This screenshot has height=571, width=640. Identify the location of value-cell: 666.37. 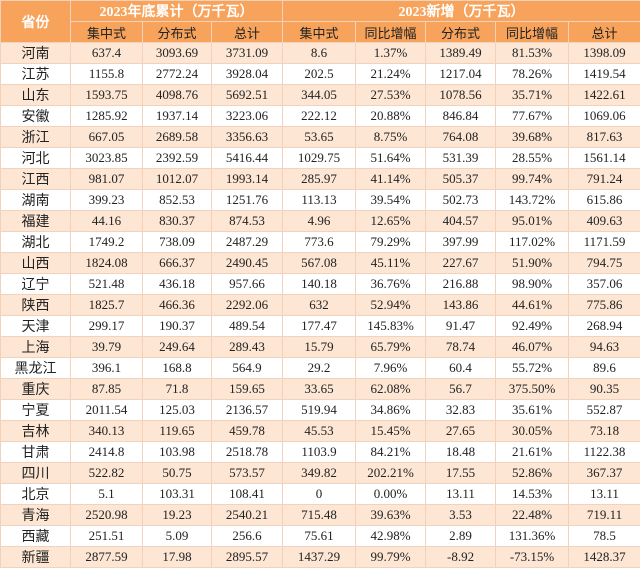
(177, 263).